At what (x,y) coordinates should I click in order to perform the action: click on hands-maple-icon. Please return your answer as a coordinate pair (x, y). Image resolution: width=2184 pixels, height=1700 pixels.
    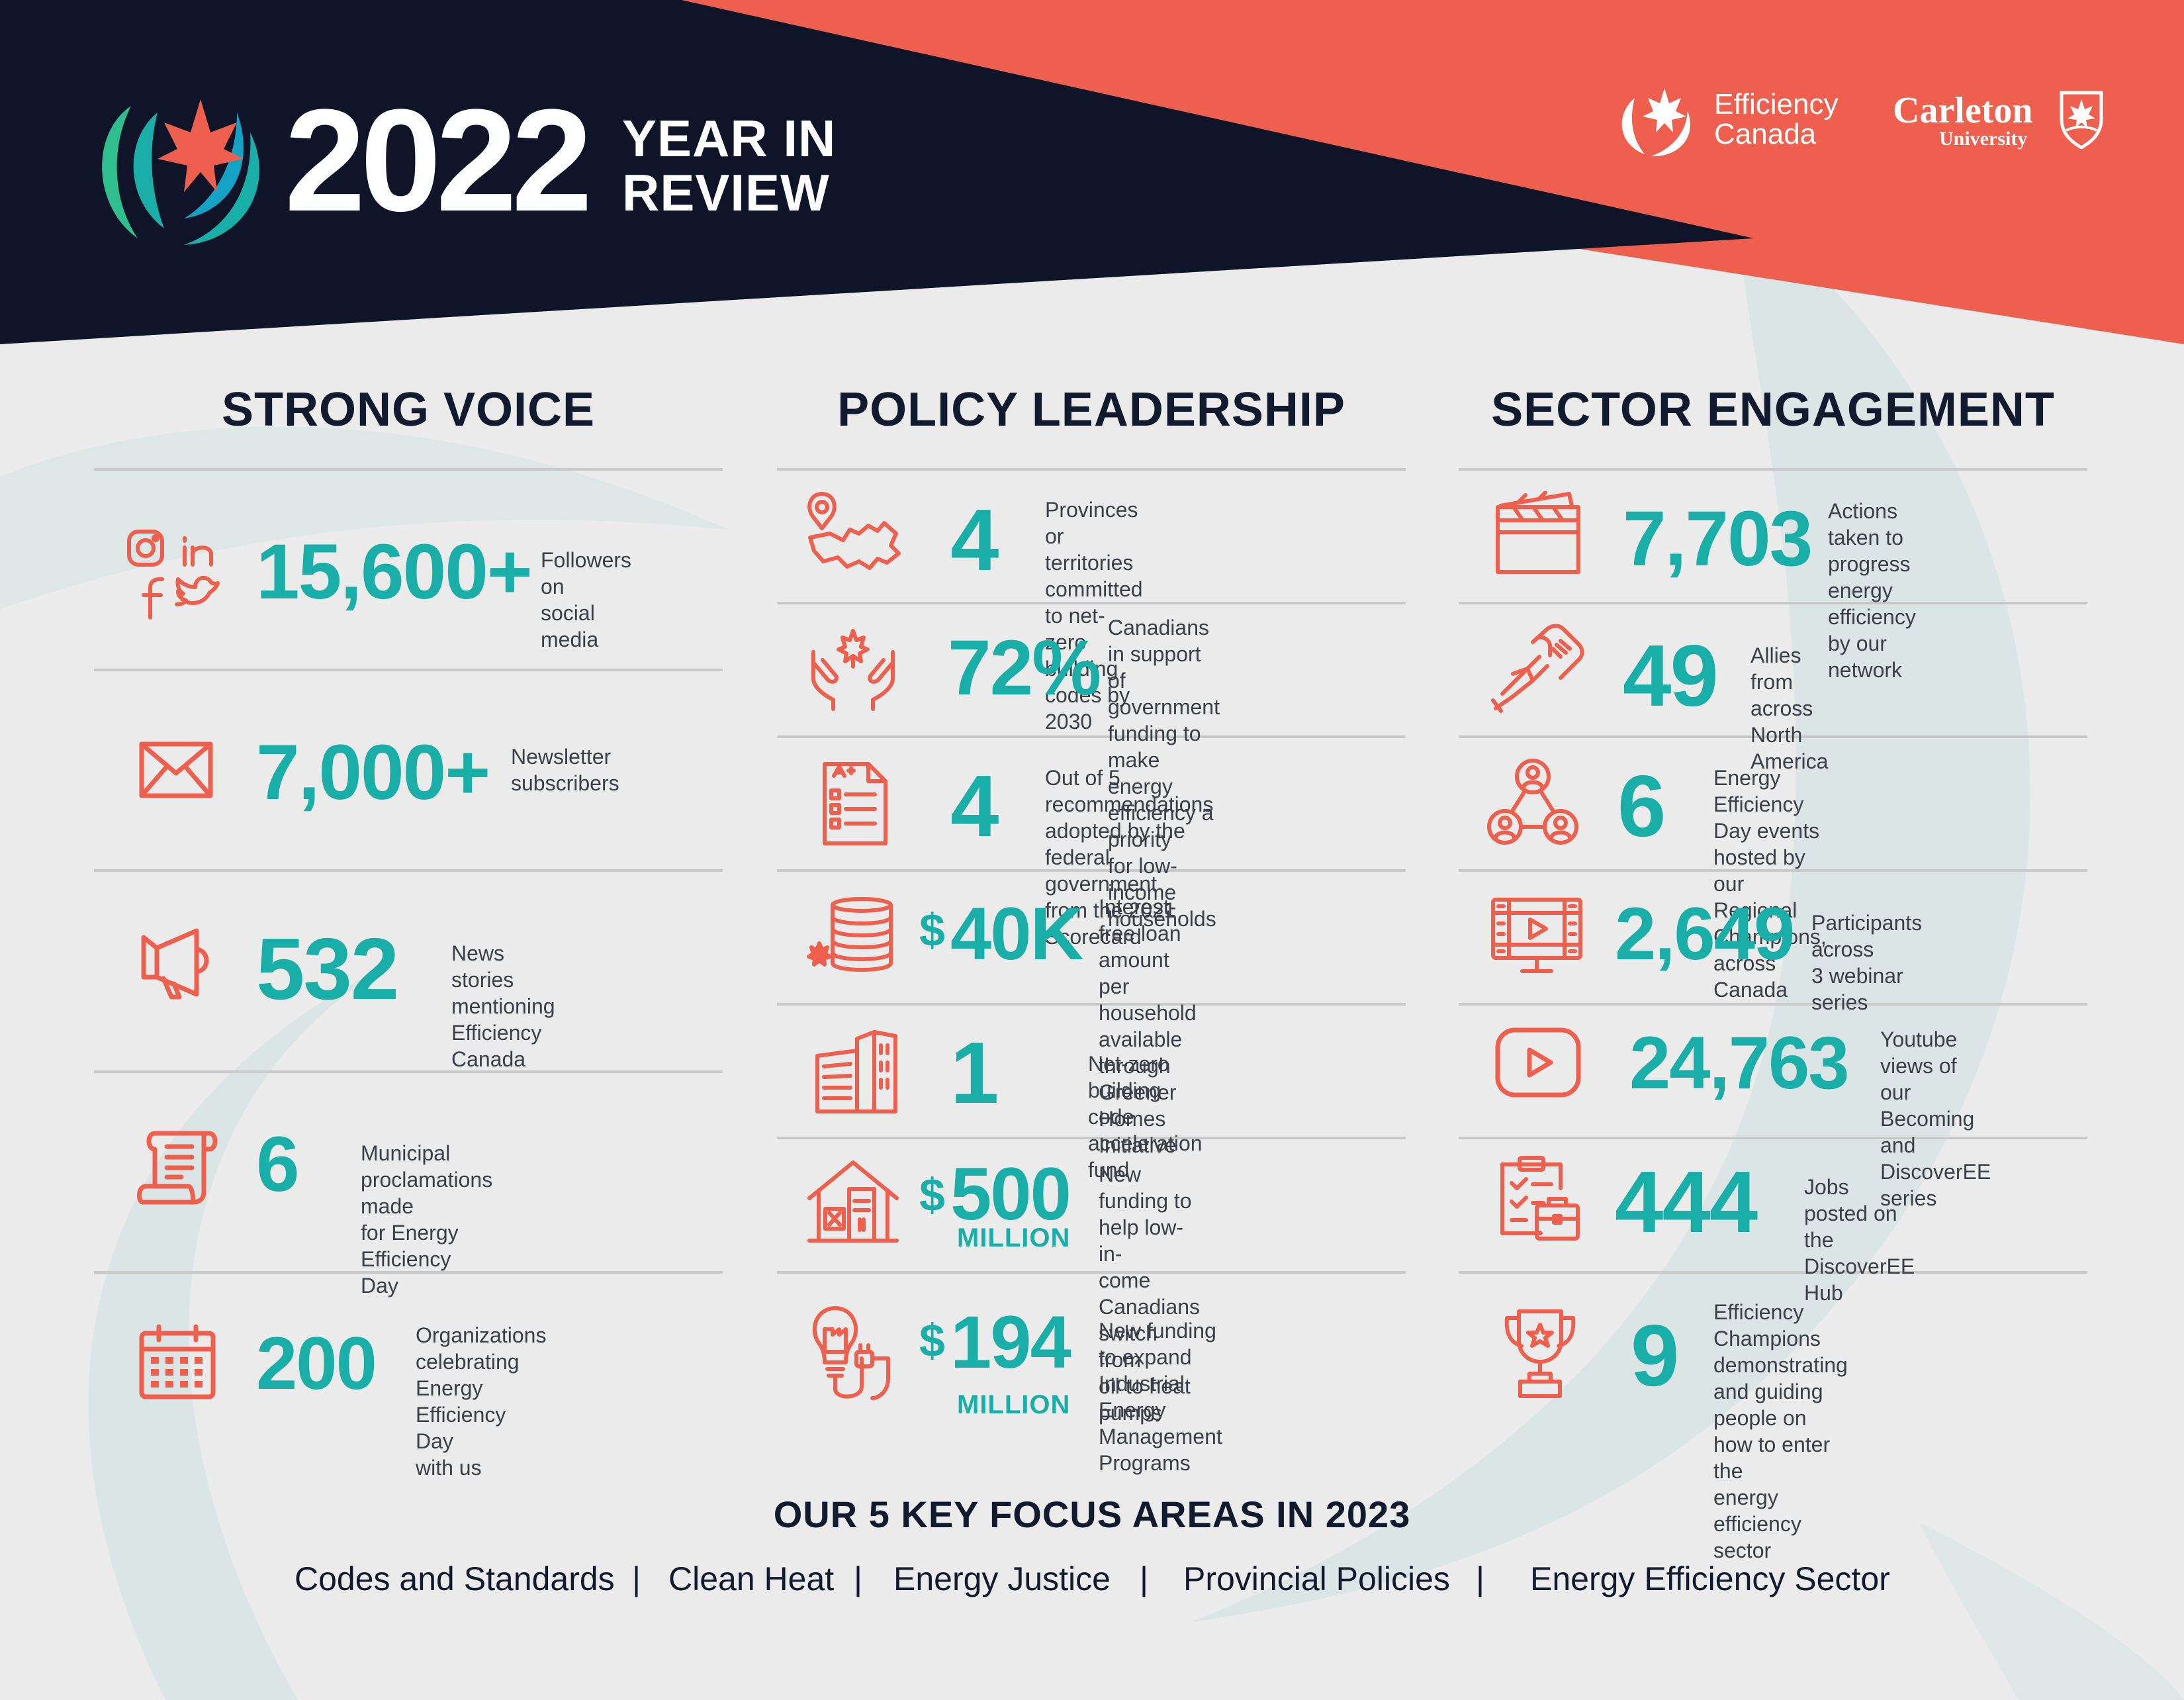
    Looking at the image, I should click on (853, 670).